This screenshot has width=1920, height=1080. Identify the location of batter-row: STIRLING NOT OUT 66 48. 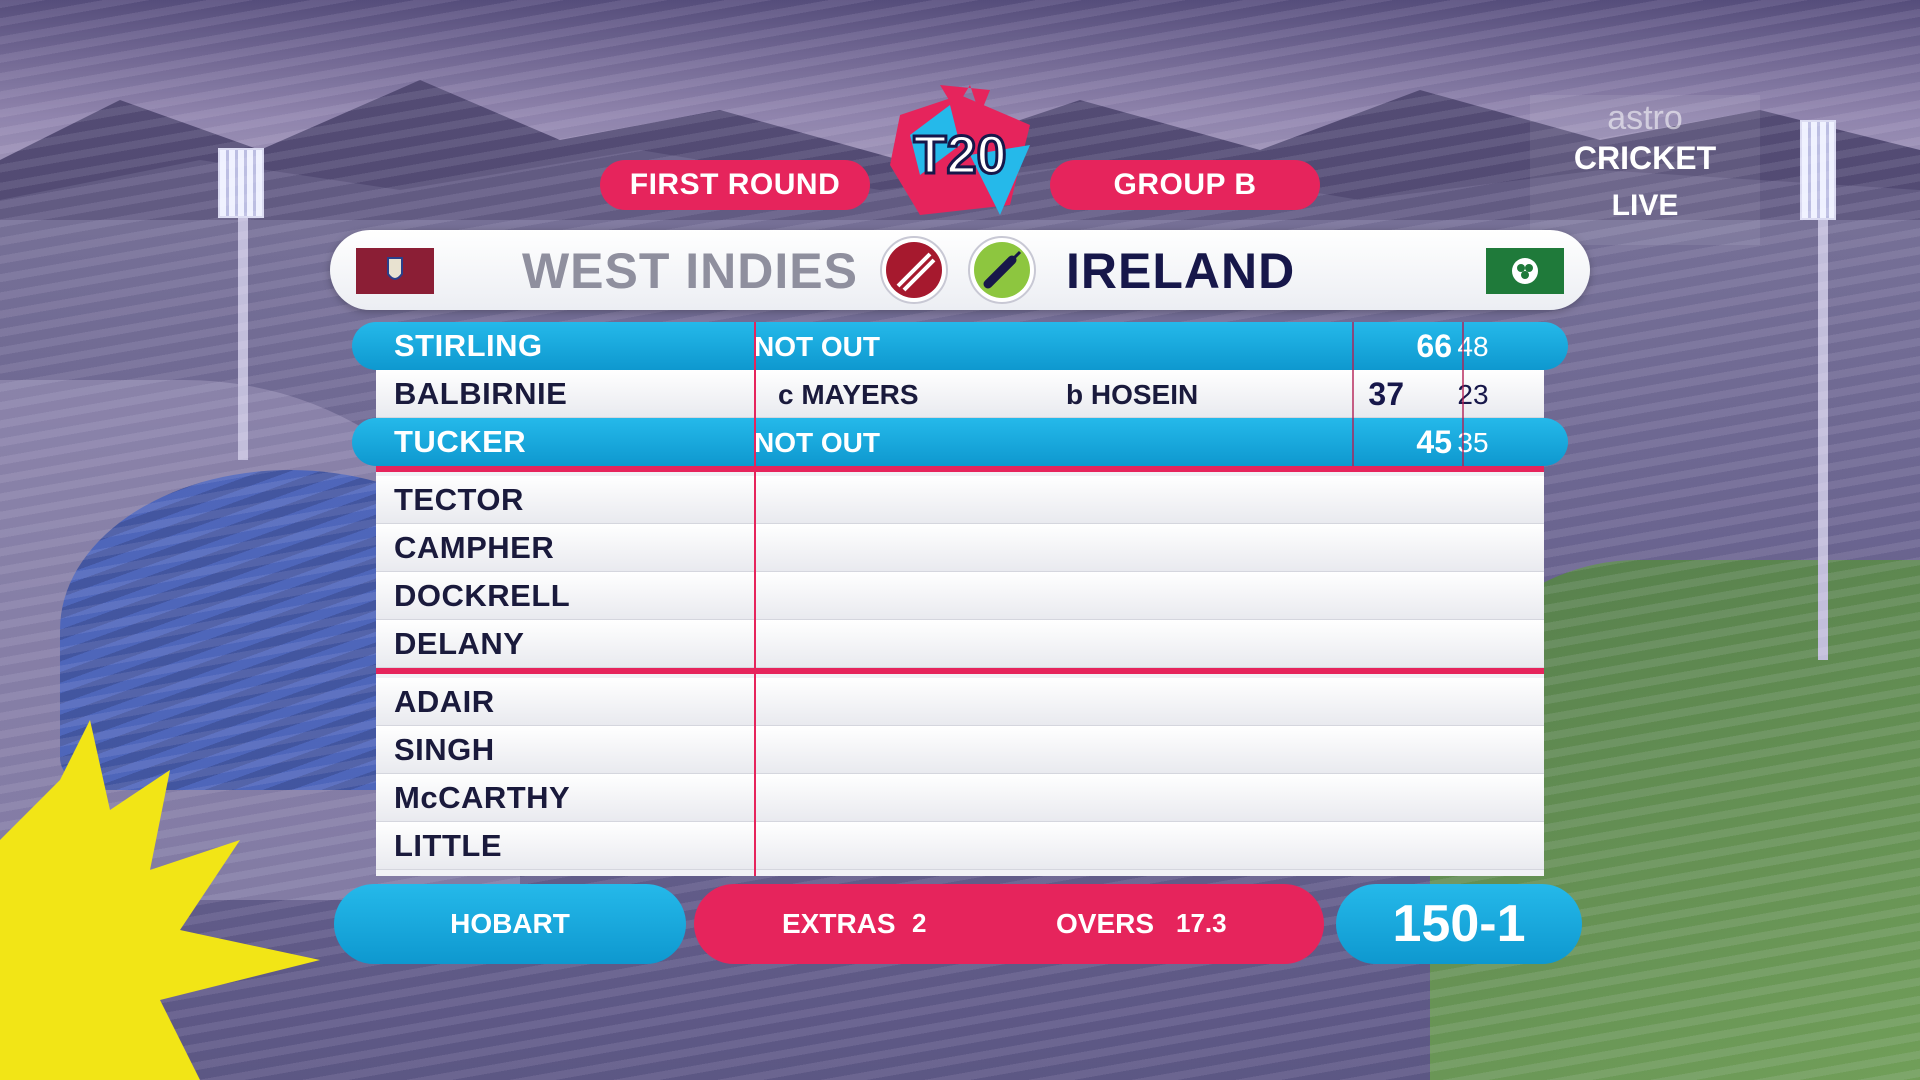
(960, 346).